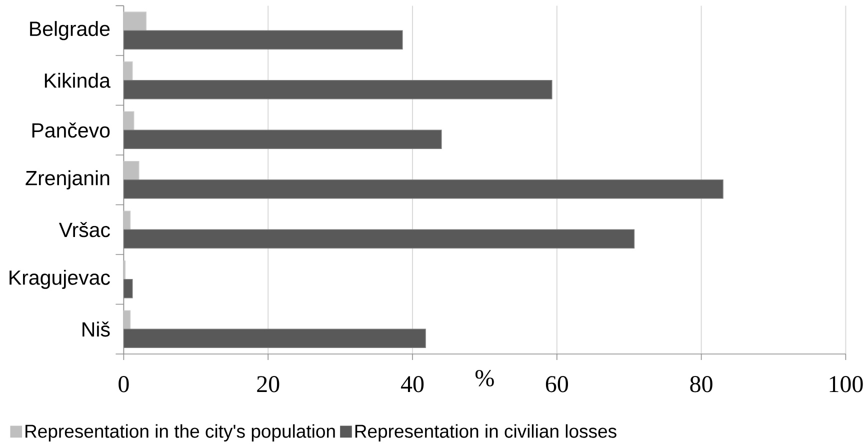 The height and width of the screenshot is (445, 867). Describe the element at coordinates (846, 384) in the screenshot. I see `x-tick-label: 100` at that location.